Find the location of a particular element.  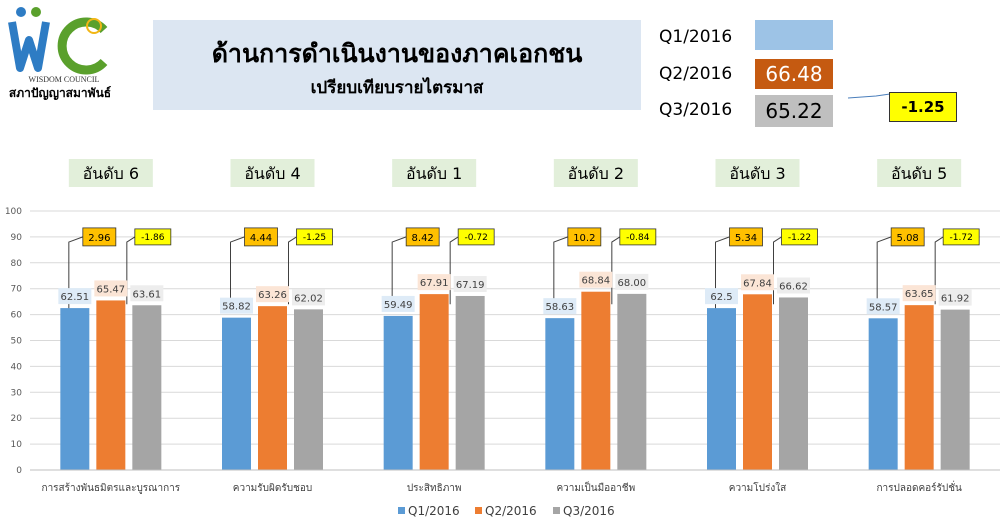

summary-q2-label: Q2/2016 is located at coordinates (696, 74).